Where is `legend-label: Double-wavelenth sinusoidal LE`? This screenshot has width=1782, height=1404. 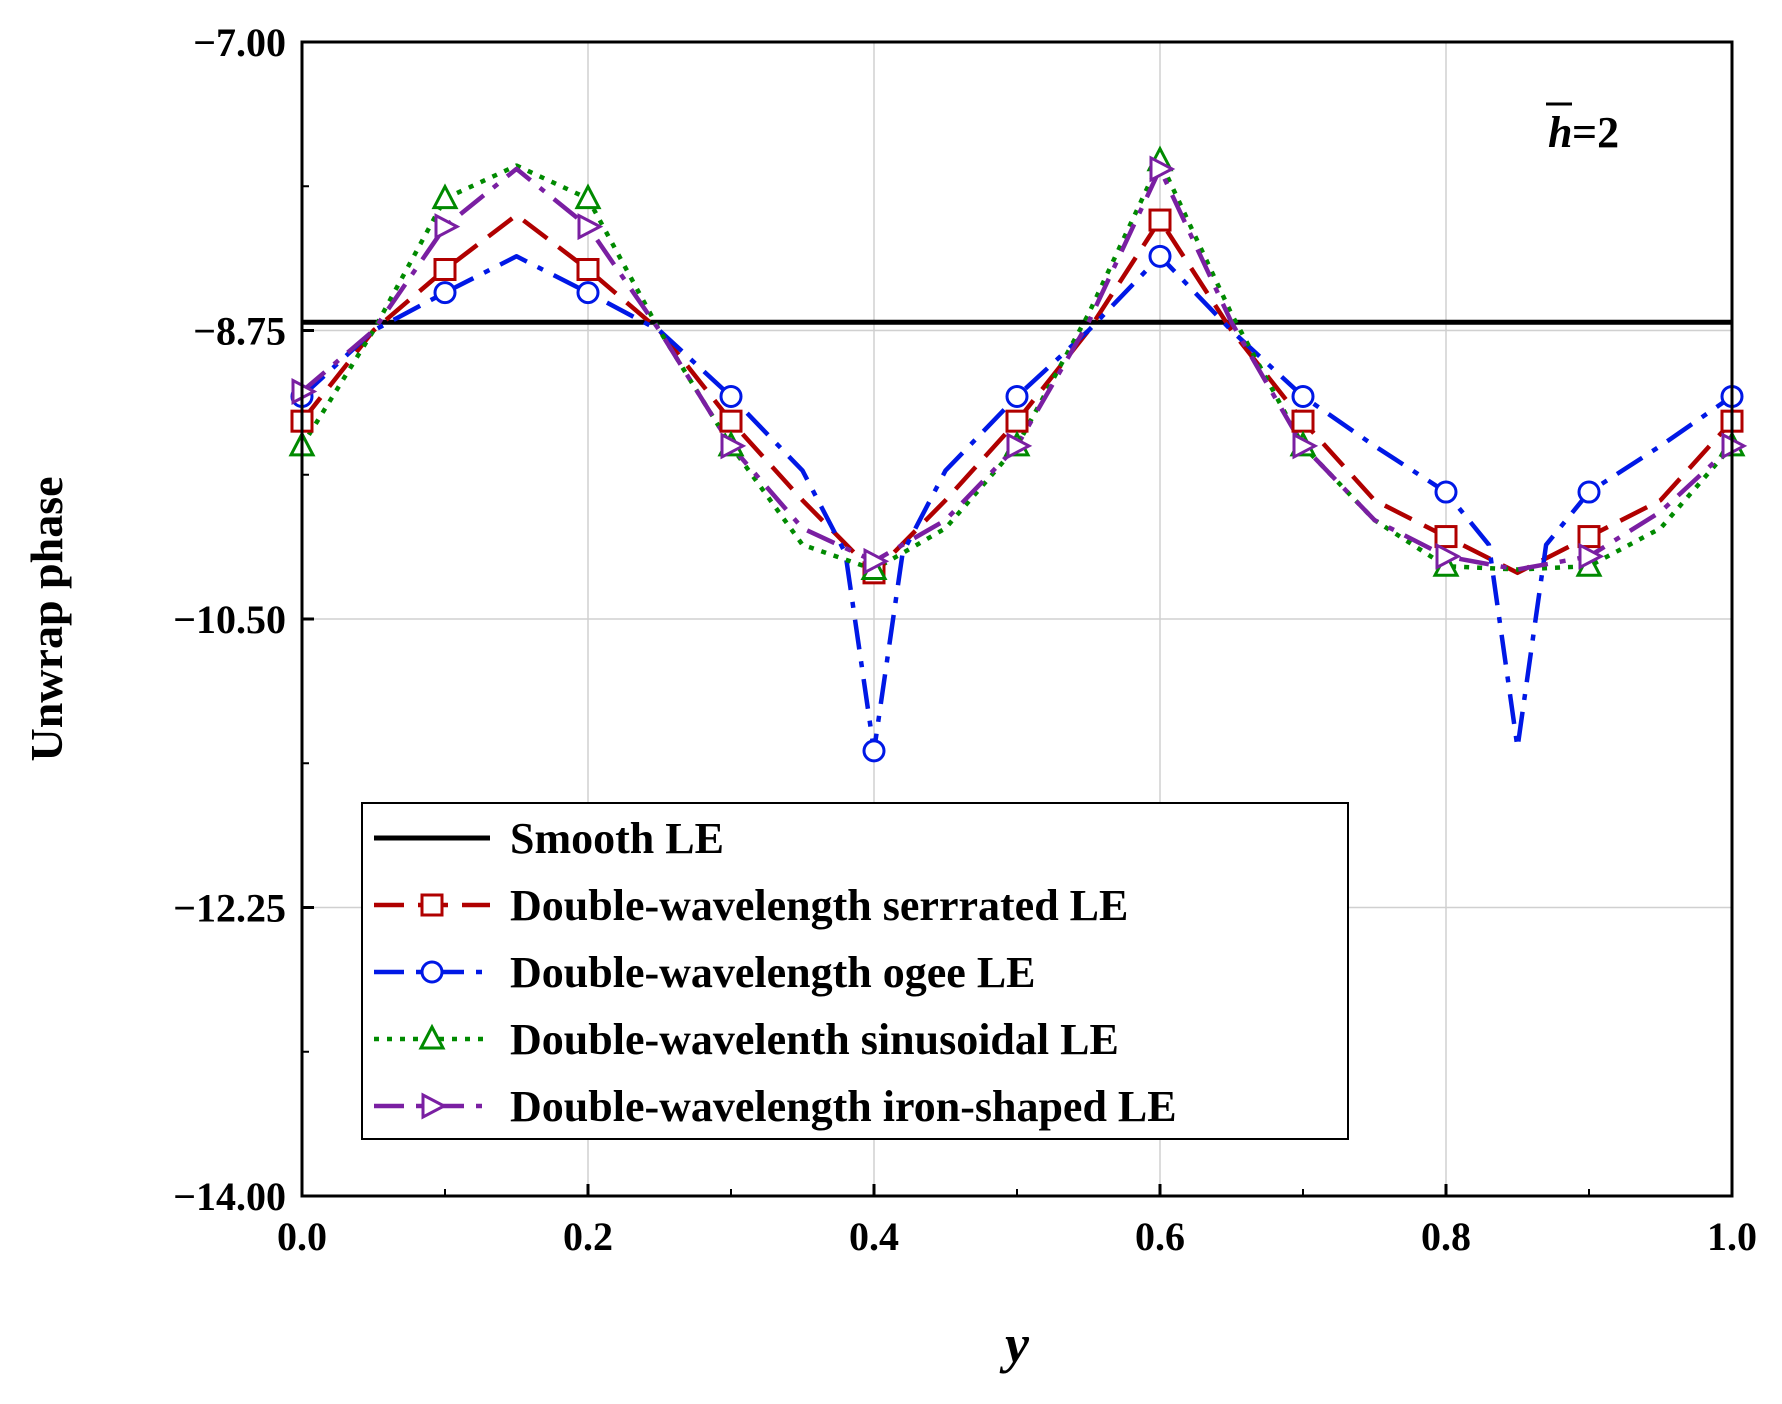 legend-label: Double-wavelenth sinusoidal LE is located at coordinates (814, 1039).